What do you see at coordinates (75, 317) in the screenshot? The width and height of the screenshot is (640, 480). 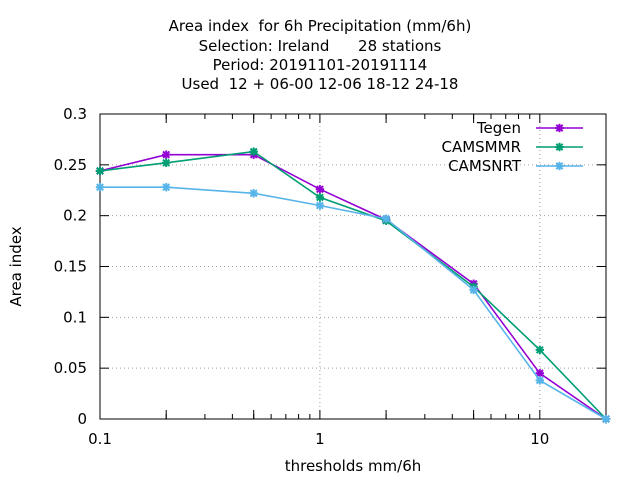 I see `y-tick-label: 0.1` at bounding box center [75, 317].